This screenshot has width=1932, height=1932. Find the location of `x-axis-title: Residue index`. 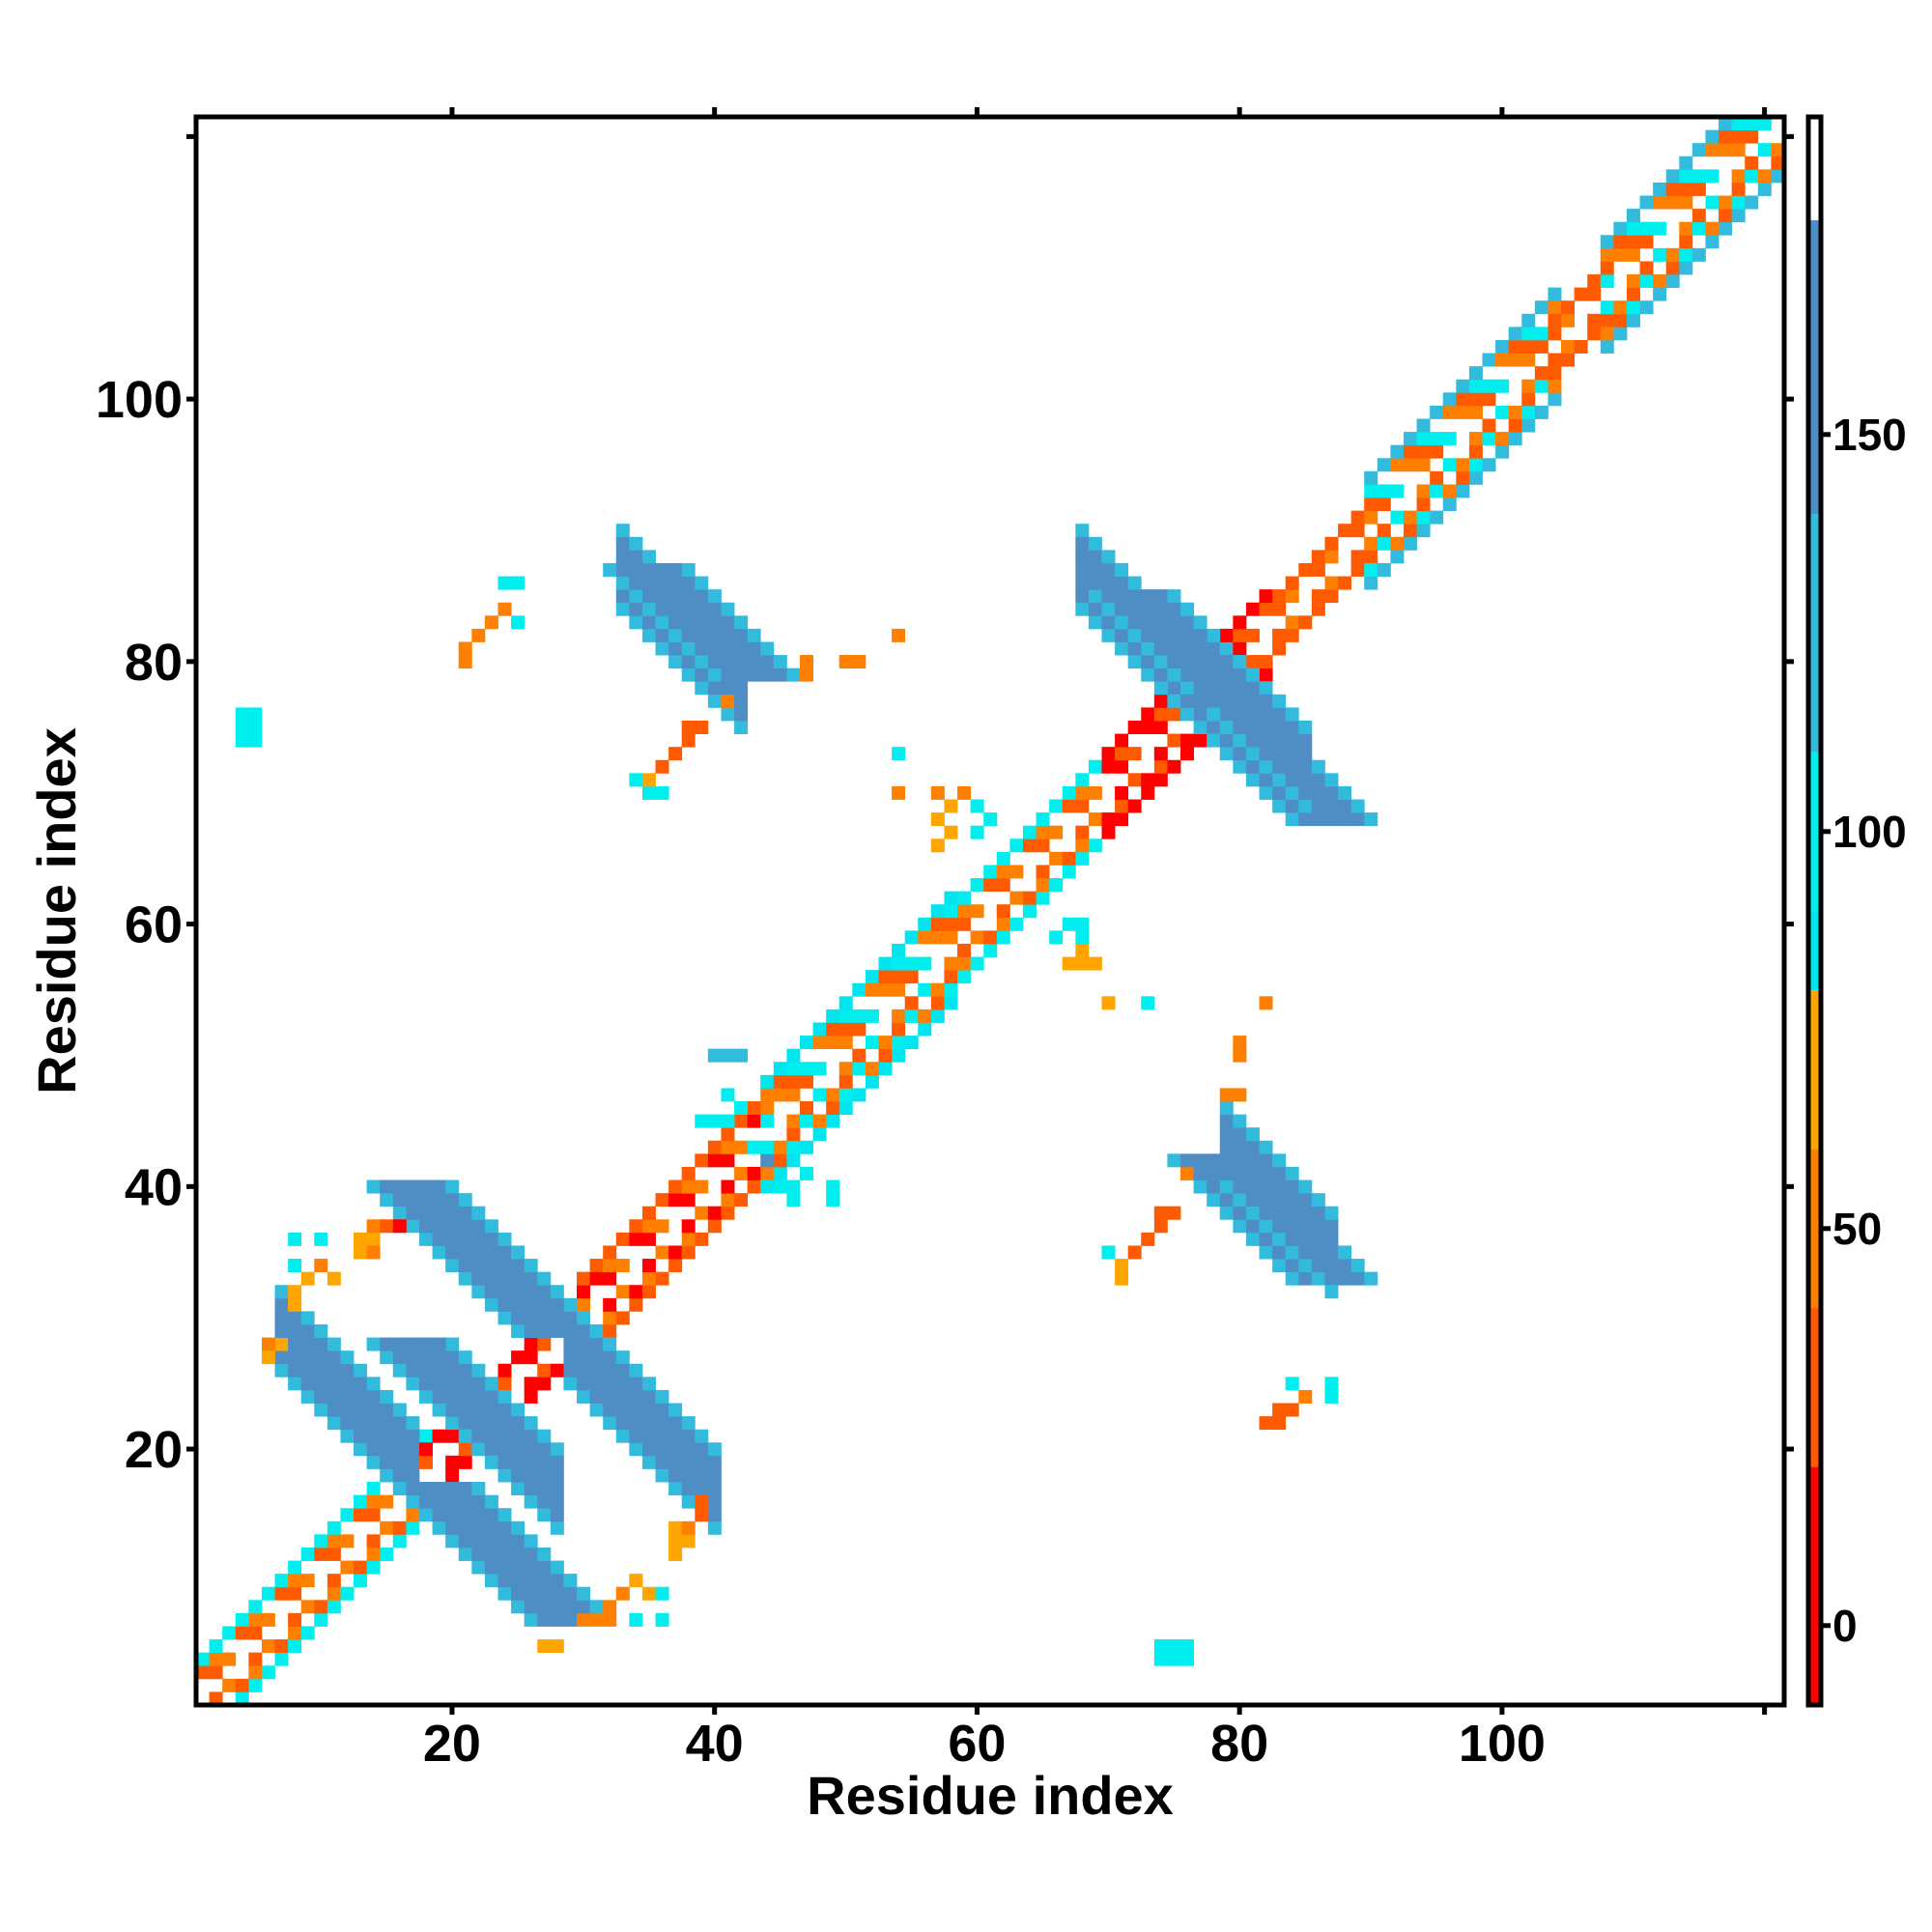

x-axis-title: Residue index is located at coordinates (990, 1795).